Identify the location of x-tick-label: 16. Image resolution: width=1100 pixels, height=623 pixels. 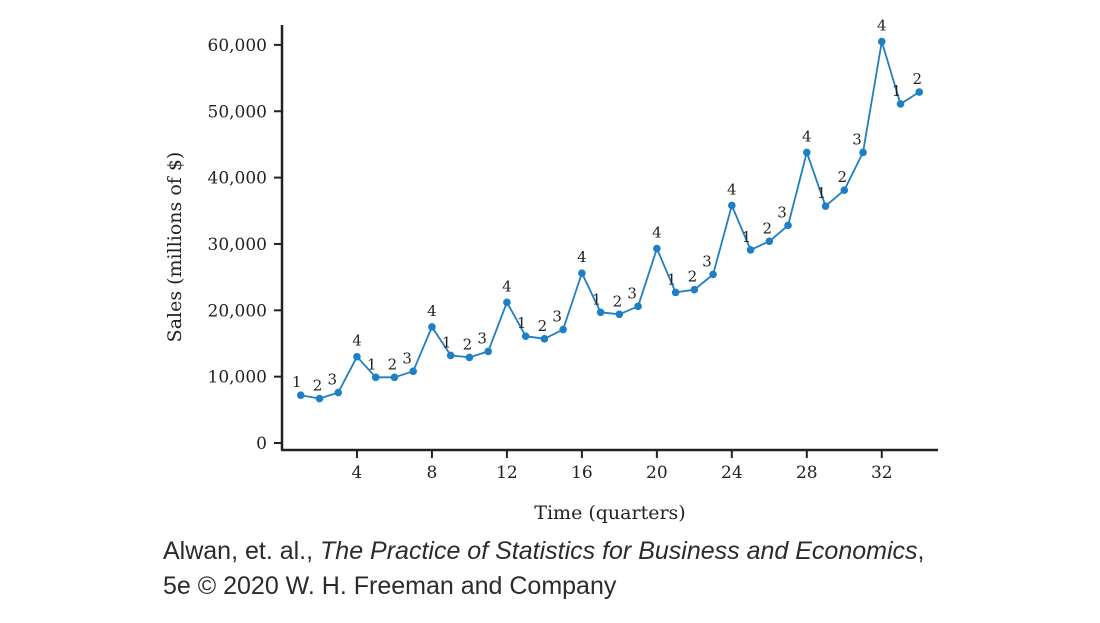
(582, 473).